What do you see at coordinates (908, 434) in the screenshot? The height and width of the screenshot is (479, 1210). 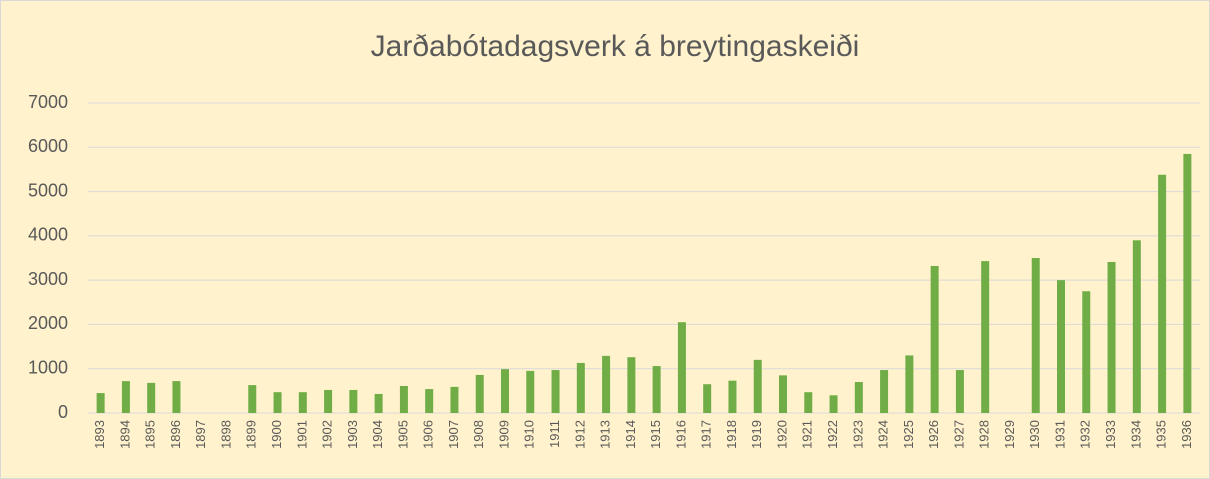 I see `x-tick-label: 1925` at bounding box center [908, 434].